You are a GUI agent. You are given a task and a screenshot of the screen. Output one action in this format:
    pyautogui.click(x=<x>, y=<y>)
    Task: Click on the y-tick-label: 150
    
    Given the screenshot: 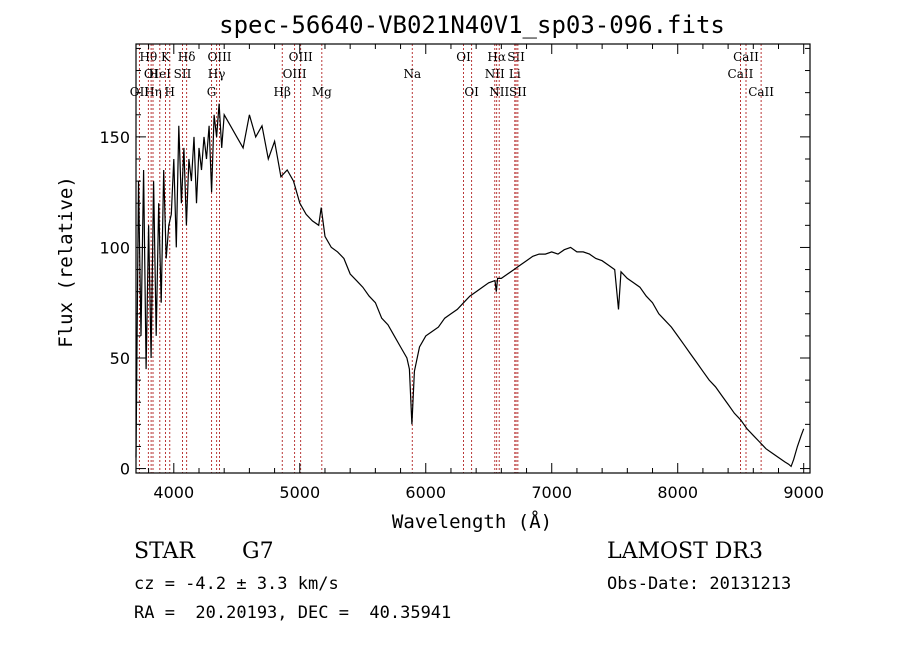 What is the action you would take?
    pyautogui.click(x=114, y=137)
    